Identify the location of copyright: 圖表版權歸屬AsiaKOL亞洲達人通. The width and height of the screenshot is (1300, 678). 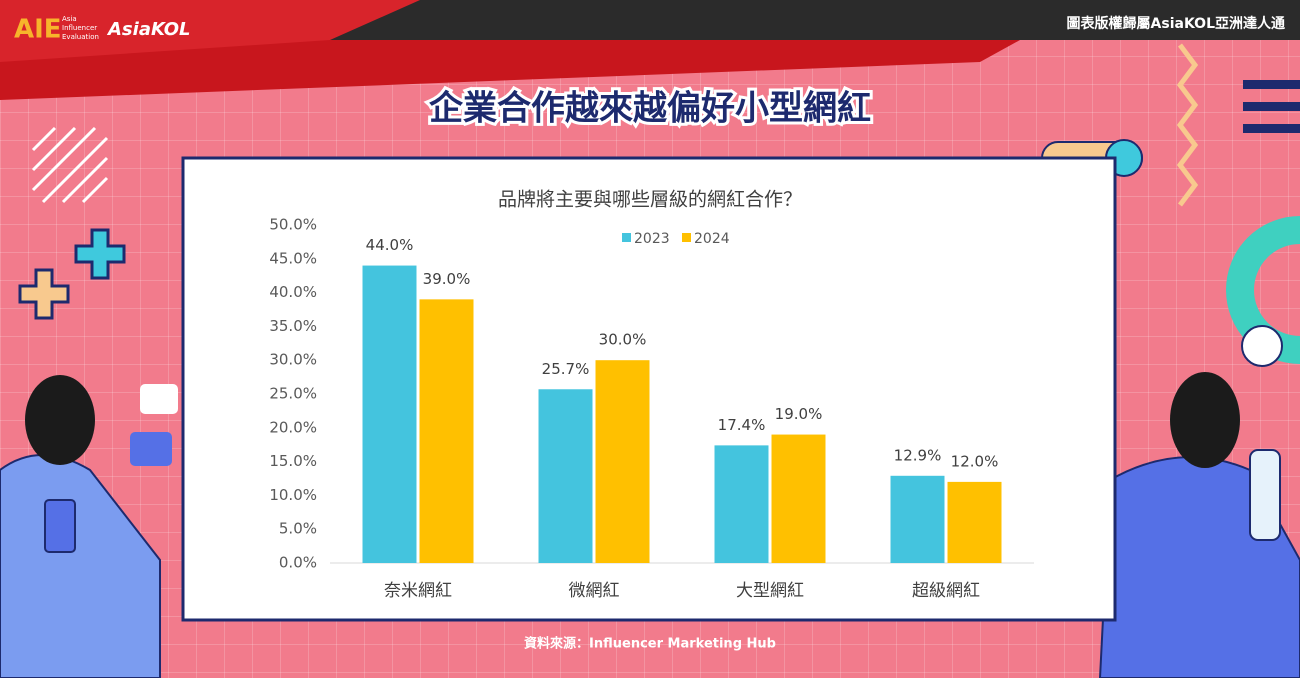
(1176, 23).